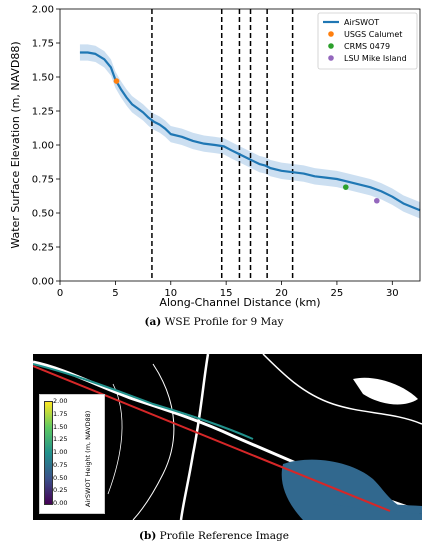 Image resolution: width=428 pixels, height=550 pixels. What do you see at coordinates (170, 293) in the screenshot?
I see `x-tick-label: 10` at bounding box center [170, 293].